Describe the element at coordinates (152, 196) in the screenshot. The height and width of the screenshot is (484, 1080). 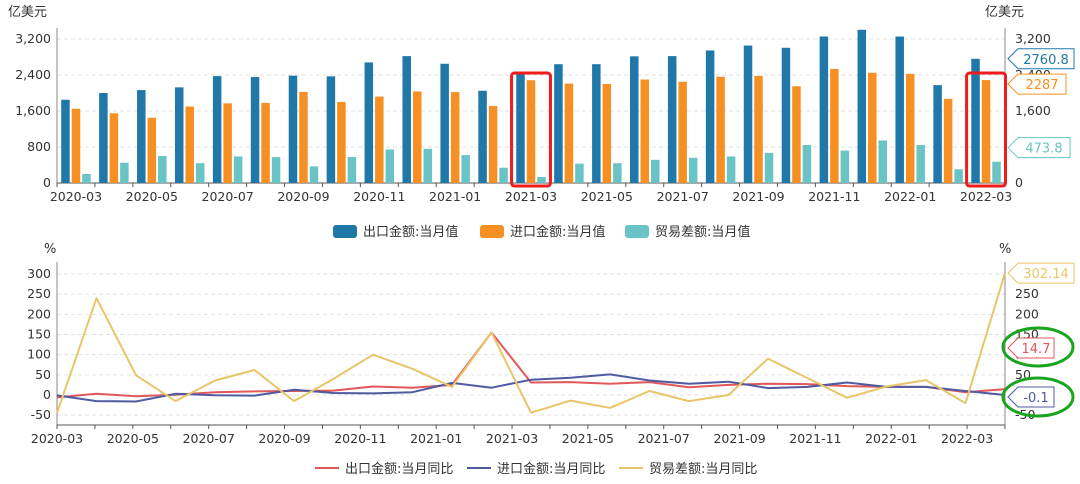
I see `x-tick-label: 2020-05` at that location.